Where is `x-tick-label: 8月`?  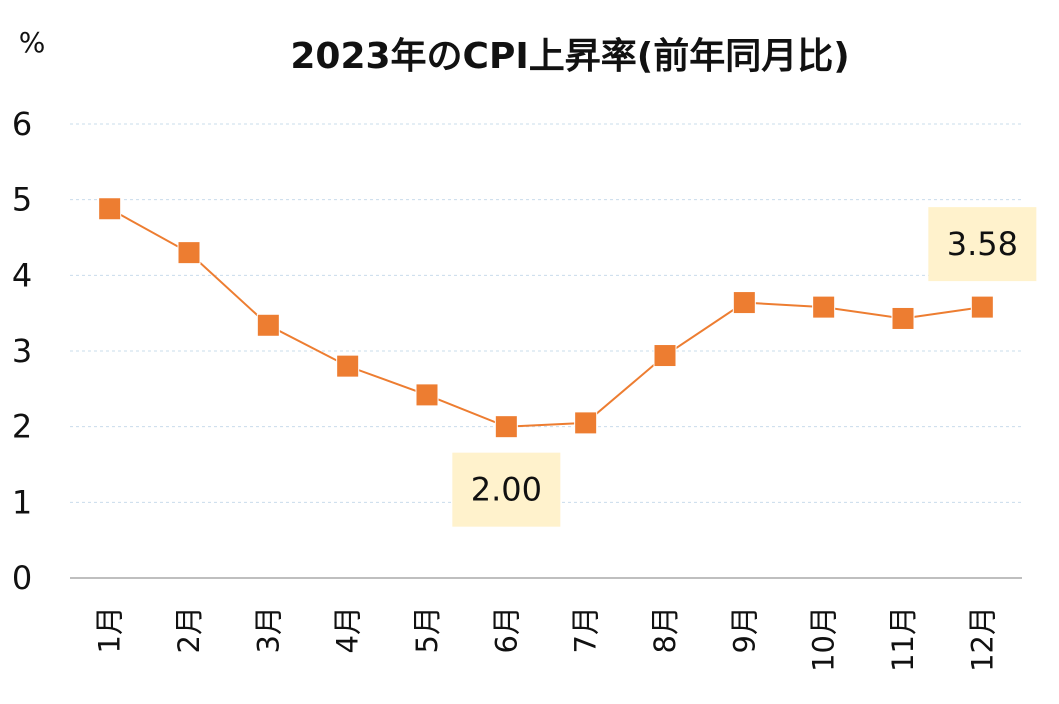
x-tick-label: 8月 is located at coordinates (665, 629).